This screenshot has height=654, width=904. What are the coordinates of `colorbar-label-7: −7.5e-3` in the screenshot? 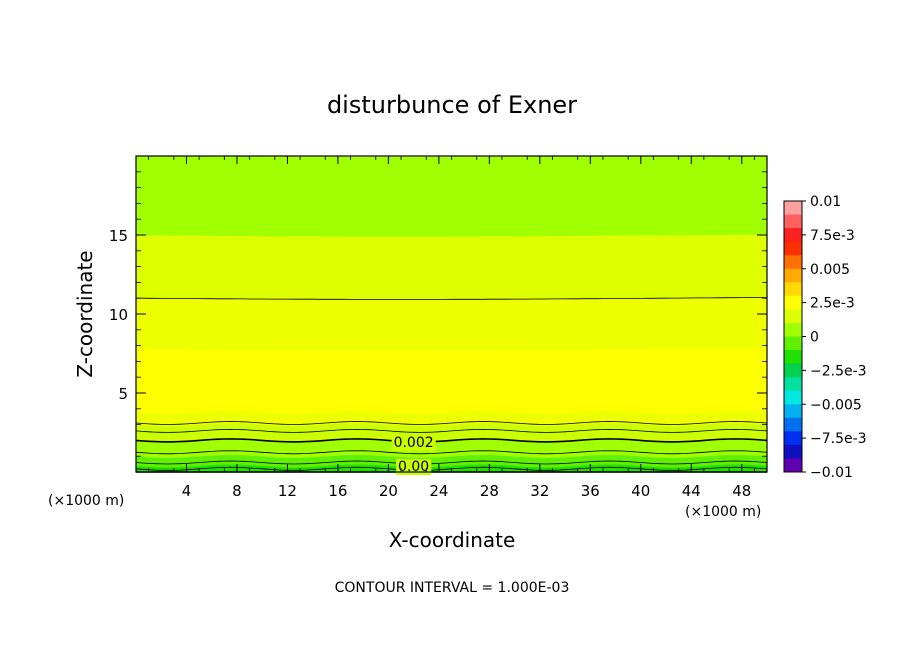 It's located at (838, 439).